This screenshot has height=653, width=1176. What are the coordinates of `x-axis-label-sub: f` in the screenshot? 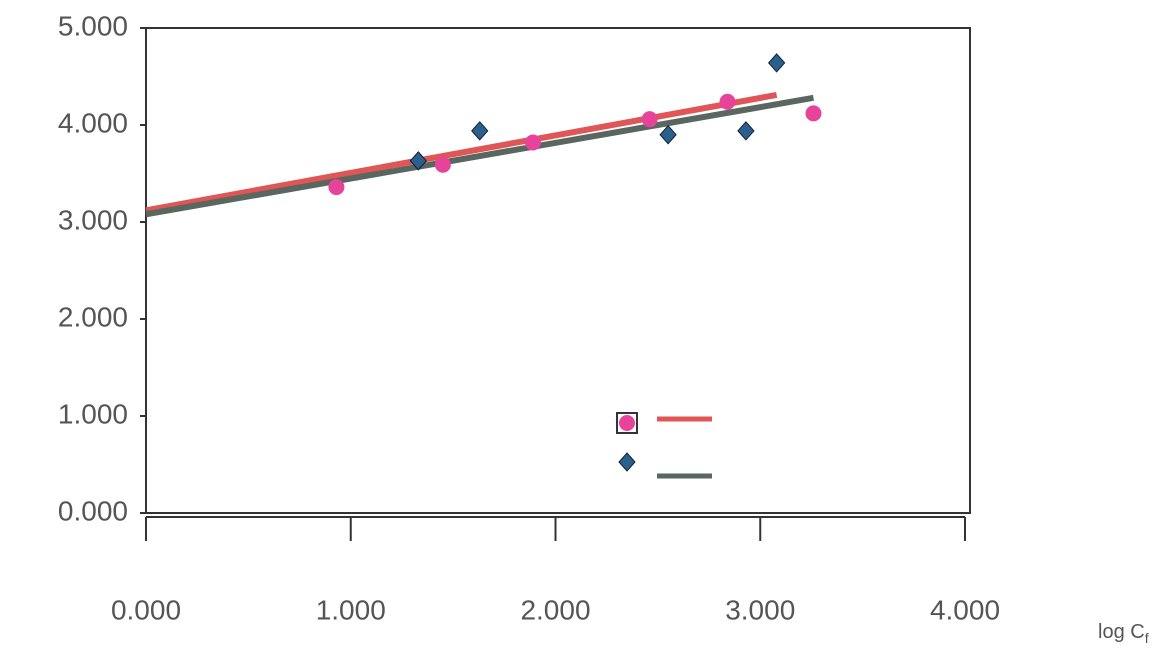 It's located at (1147, 638).